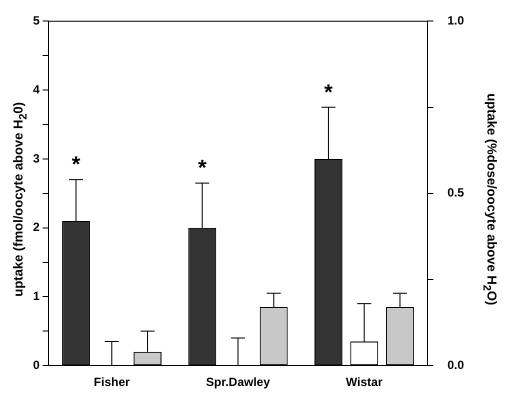 This screenshot has width=508, height=408. I want to click on y2-tick-label: 1.0, so click(455, 21).